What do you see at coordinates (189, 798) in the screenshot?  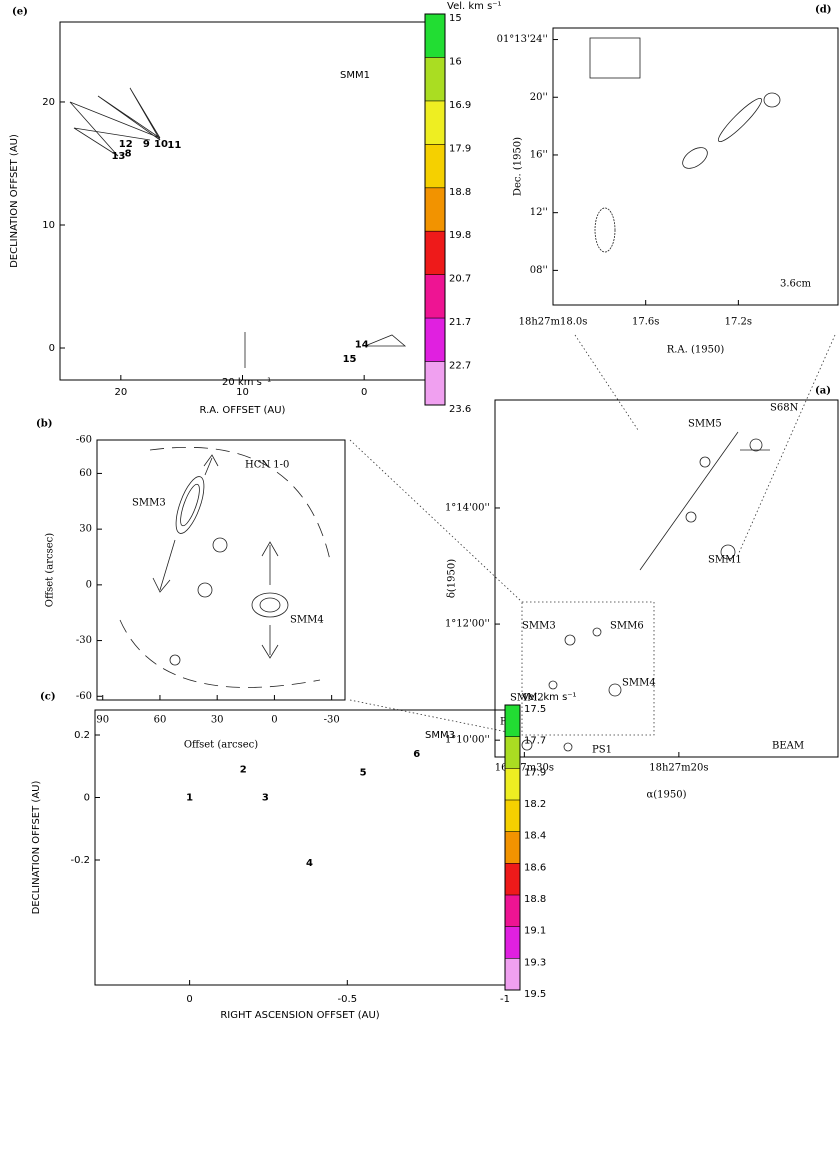 I see `point-label: 1` at bounding box center [189, 798].